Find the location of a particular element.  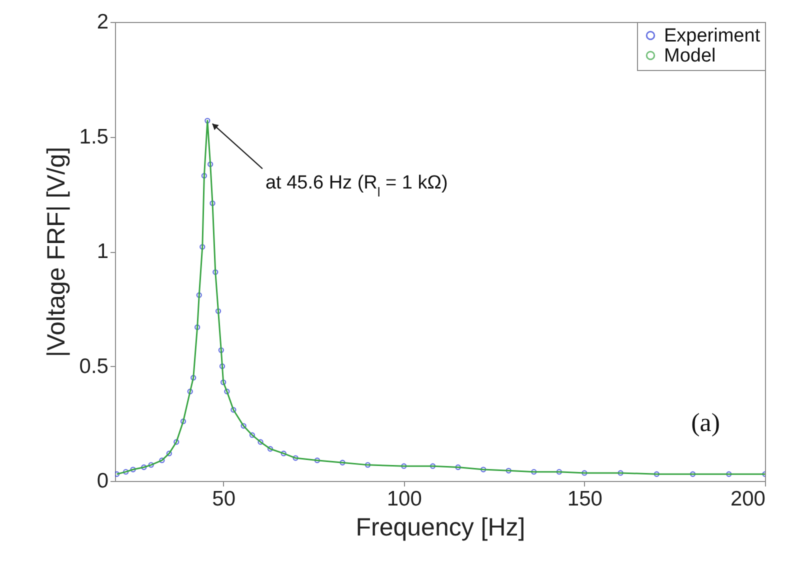

y-tick-label: 0 is located at coordinates (102, 481).